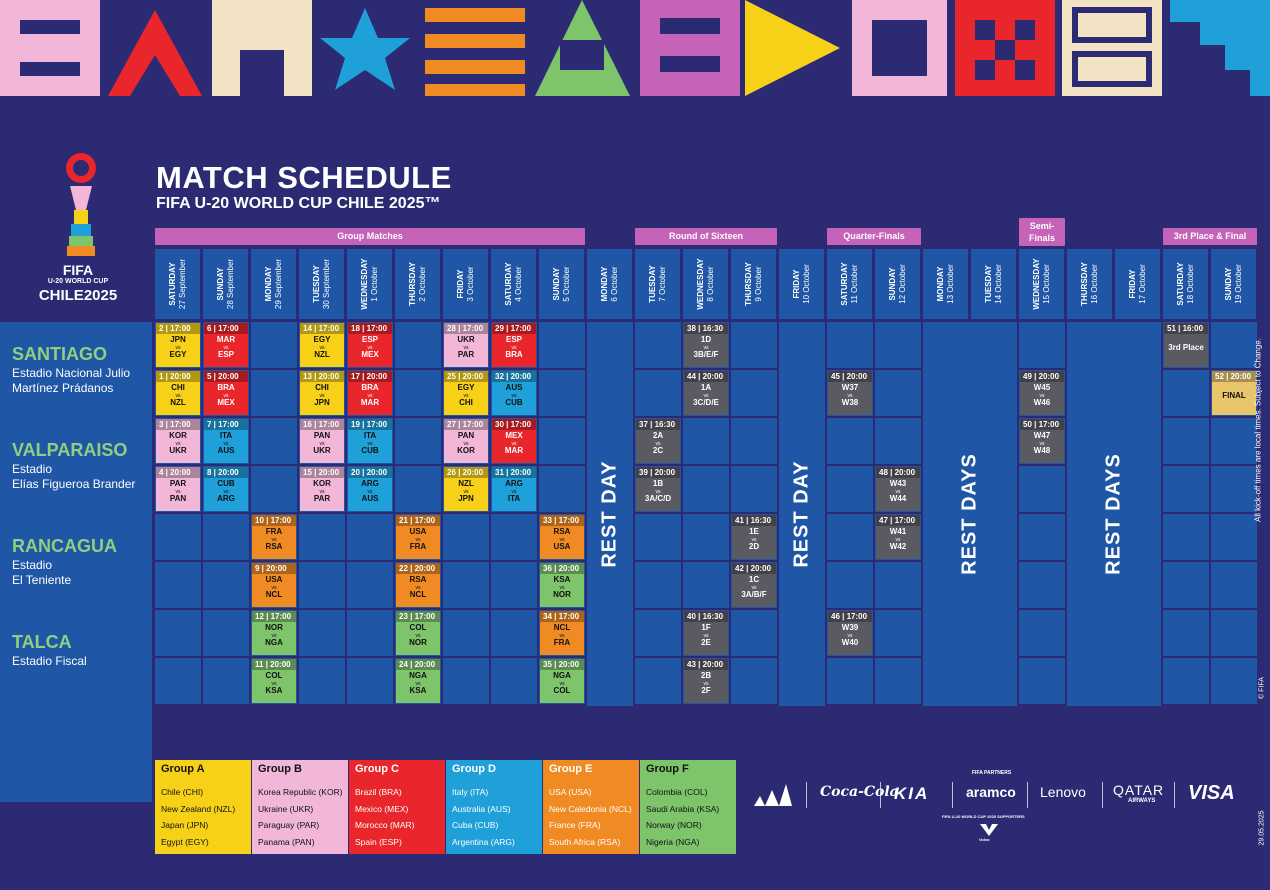  What do you see at coordinates (322, 393) in the screenshot?
I see `match-card: 13 | 20:00 CHI vs JPN` at bounding box center [322, 393].